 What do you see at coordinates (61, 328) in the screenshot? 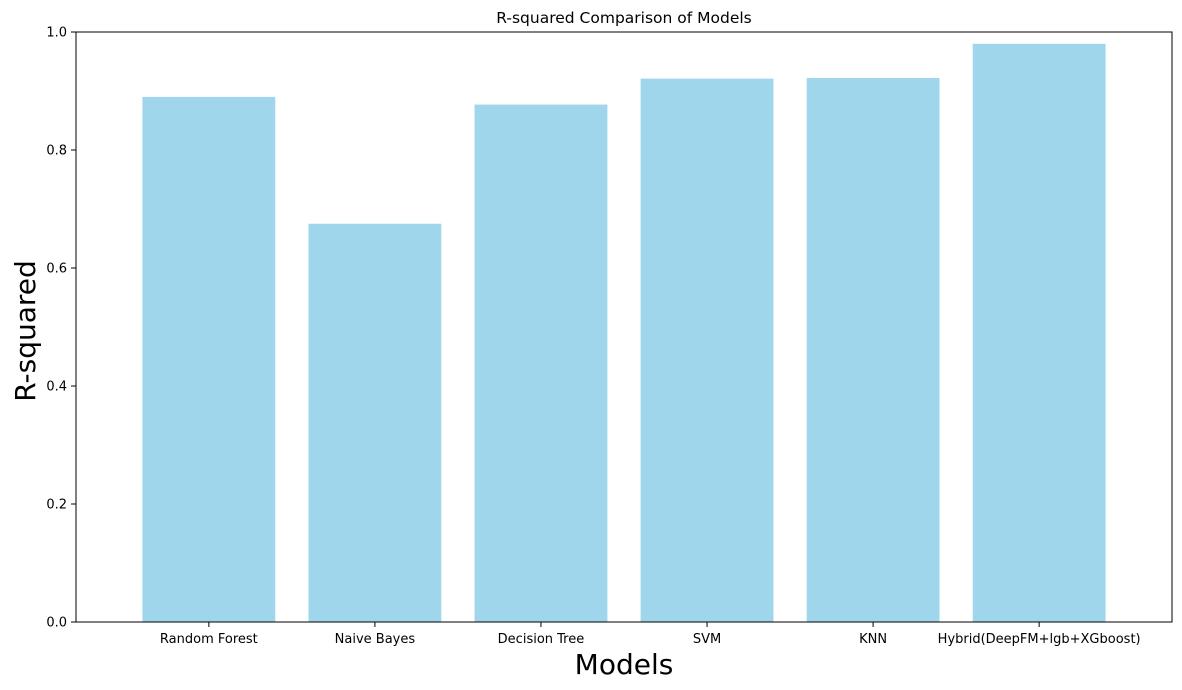
I see `y-axis: 0.0 0.2 0.4 0.6 0.8 1.0` at bounding box center [61, 328].